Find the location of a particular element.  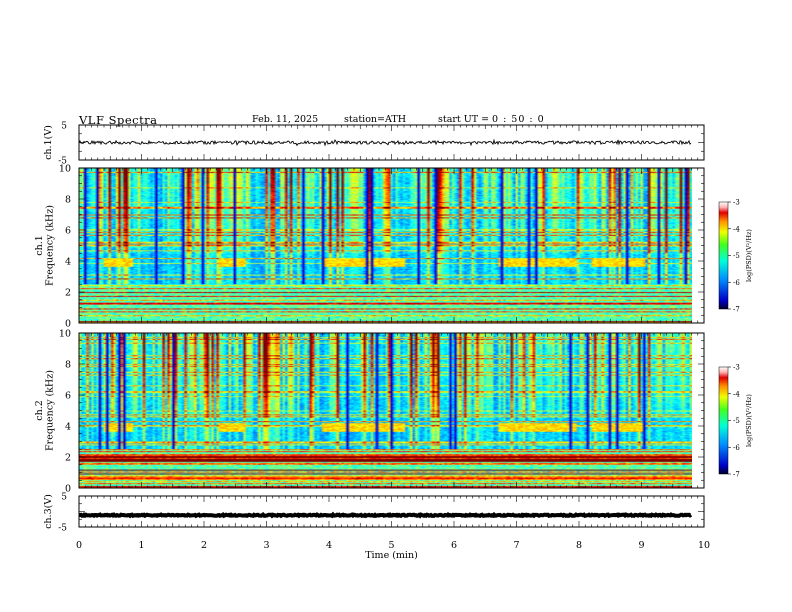

x-tick-label: 1 is located at coordinates (141, 545).